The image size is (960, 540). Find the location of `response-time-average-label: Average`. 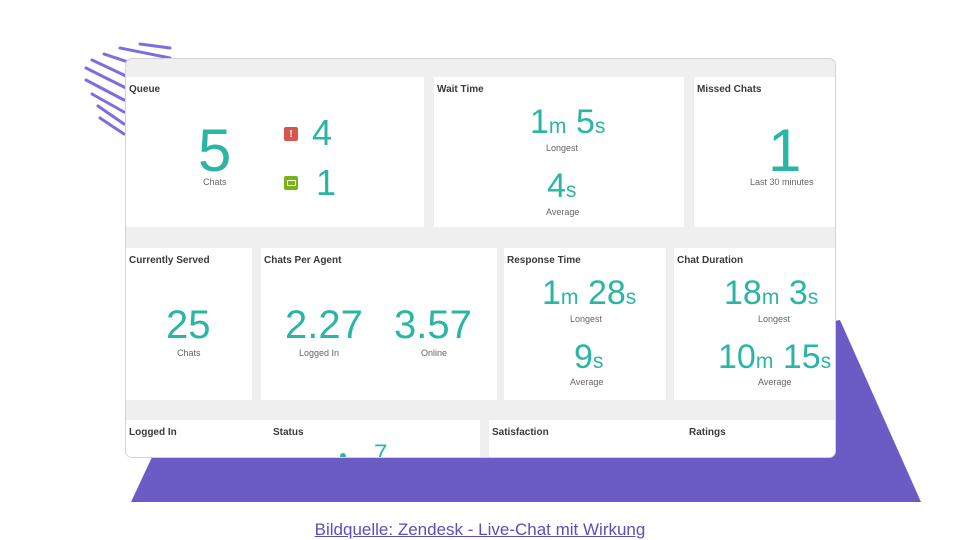

response-time-average-label: Average is located at coordinates (587, 382).